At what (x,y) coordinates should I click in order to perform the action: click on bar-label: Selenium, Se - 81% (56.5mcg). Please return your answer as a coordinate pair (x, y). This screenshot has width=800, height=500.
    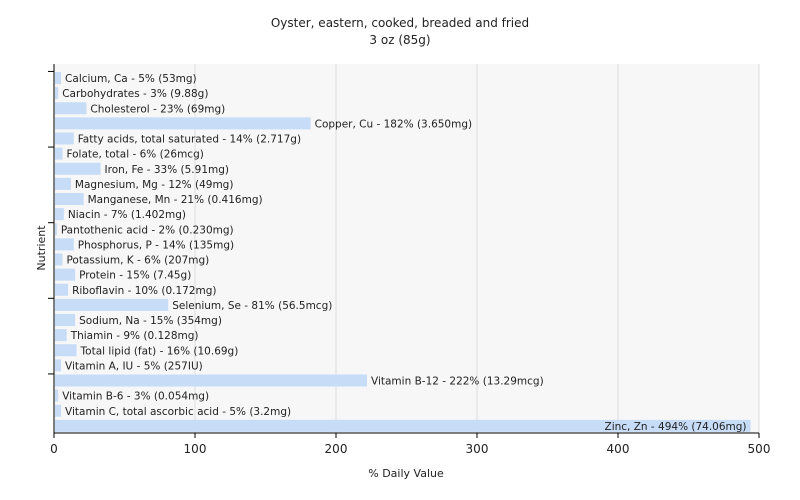
    Looking at the image, I should click on (252, 306).